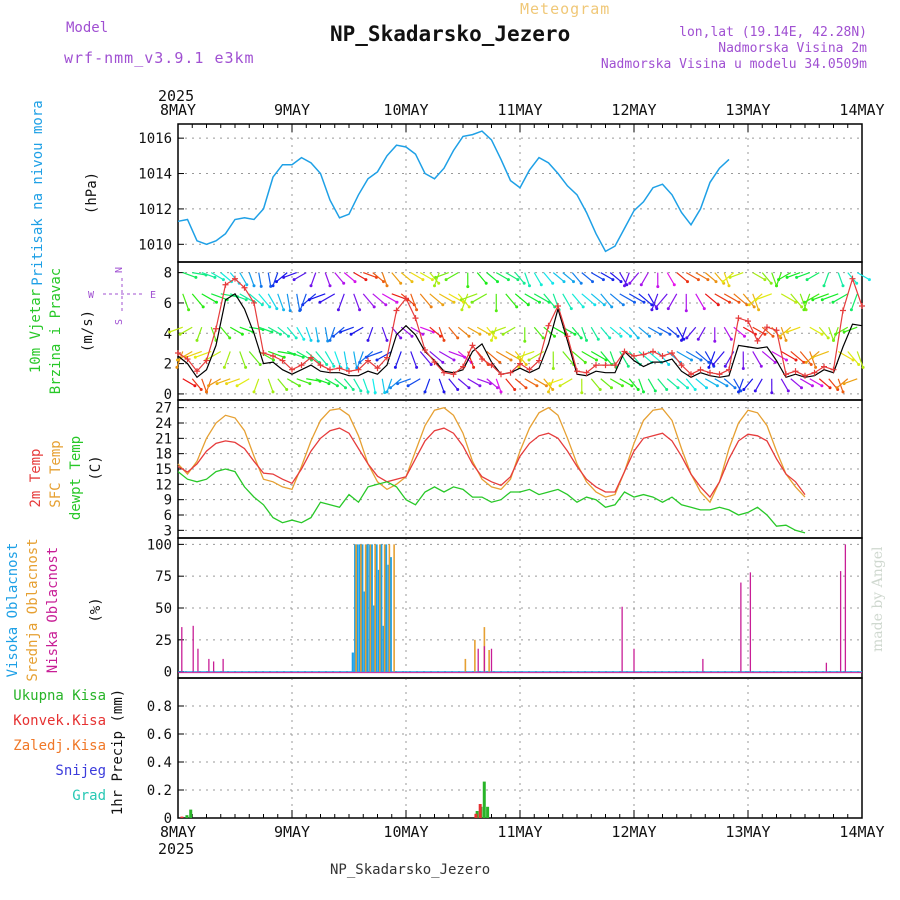 Image resolution: width=900 pixels, height=900 pixels. What do you see at coordinates (861, 110) in the screenshot?
I see `xtick-label-top: 14MAY` at bounding box center [861, 110].